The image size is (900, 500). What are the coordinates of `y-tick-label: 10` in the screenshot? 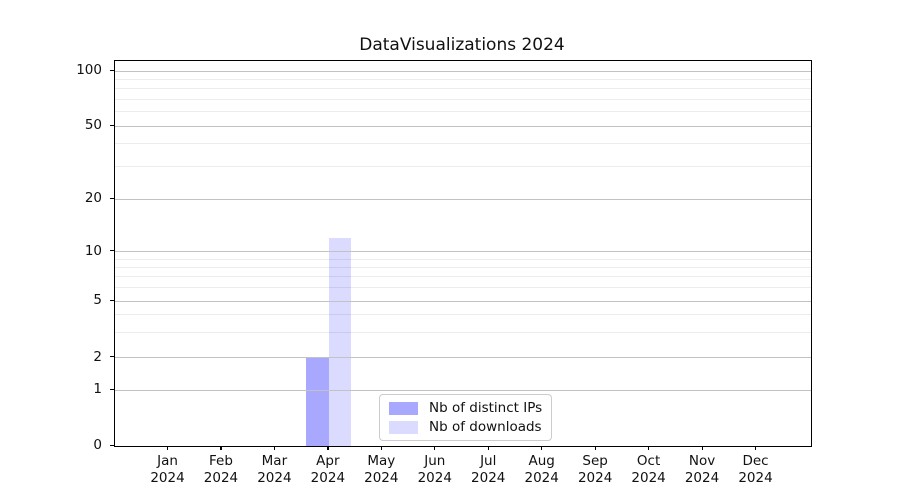 It's located at (93, 250).